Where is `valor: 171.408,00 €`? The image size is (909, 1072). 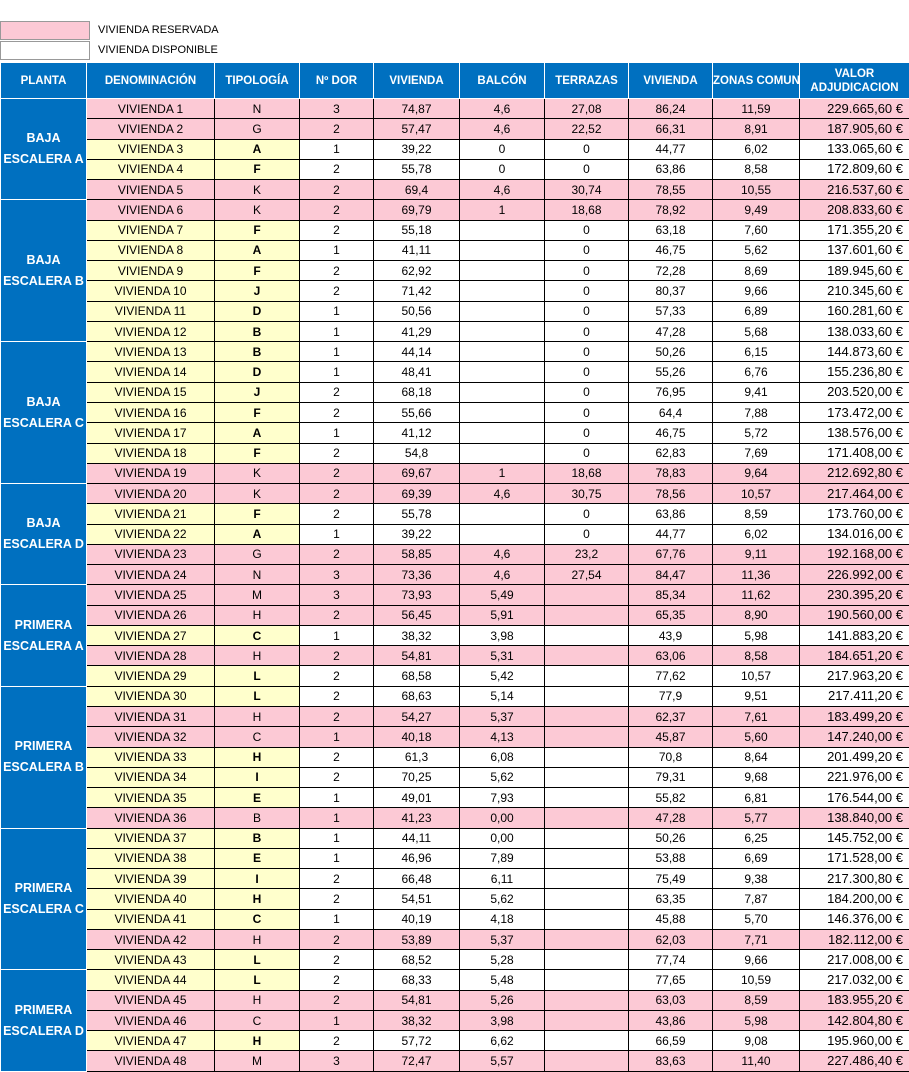 valor: 171.408,00 € is located at coordinates (854, 453).